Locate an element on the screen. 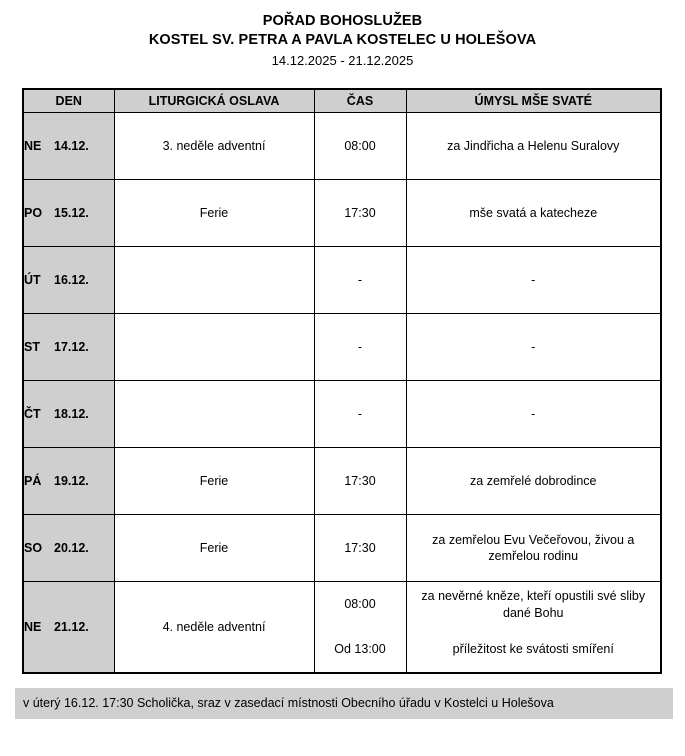 This screenshot has height=756, width=685. cell-liturgy: 4. neděle adventní is located at coordinates (214, 627).